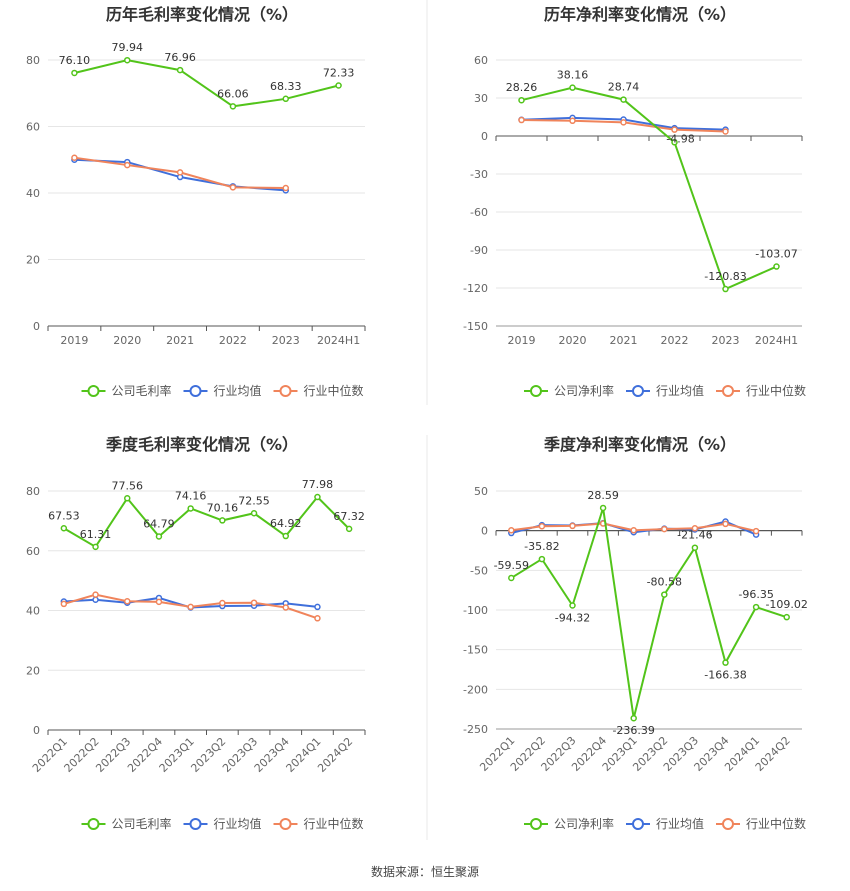 The image size is (850, 891). I want to click on y-tick-label: -200, so click(475, 689).